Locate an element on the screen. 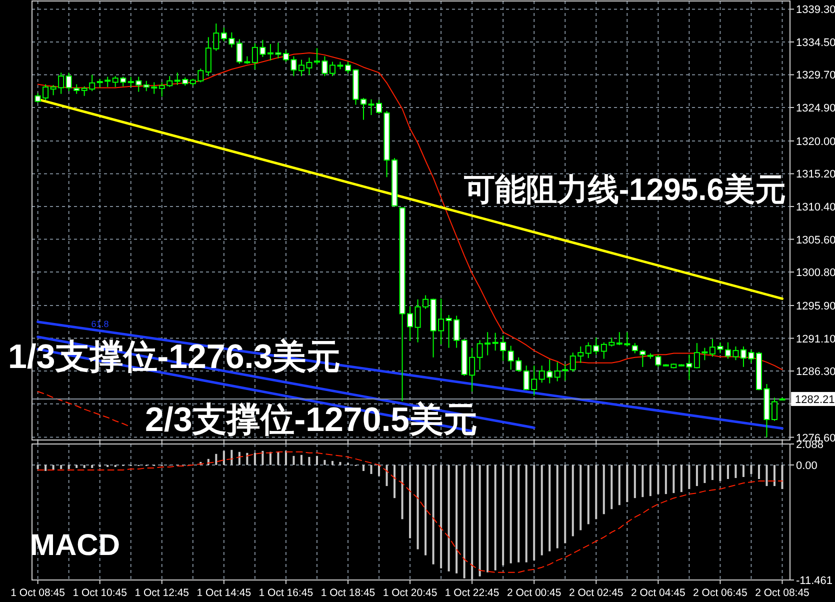  x-tick-label: 1 Oct 22:45 is located at coordinates (472, 593).